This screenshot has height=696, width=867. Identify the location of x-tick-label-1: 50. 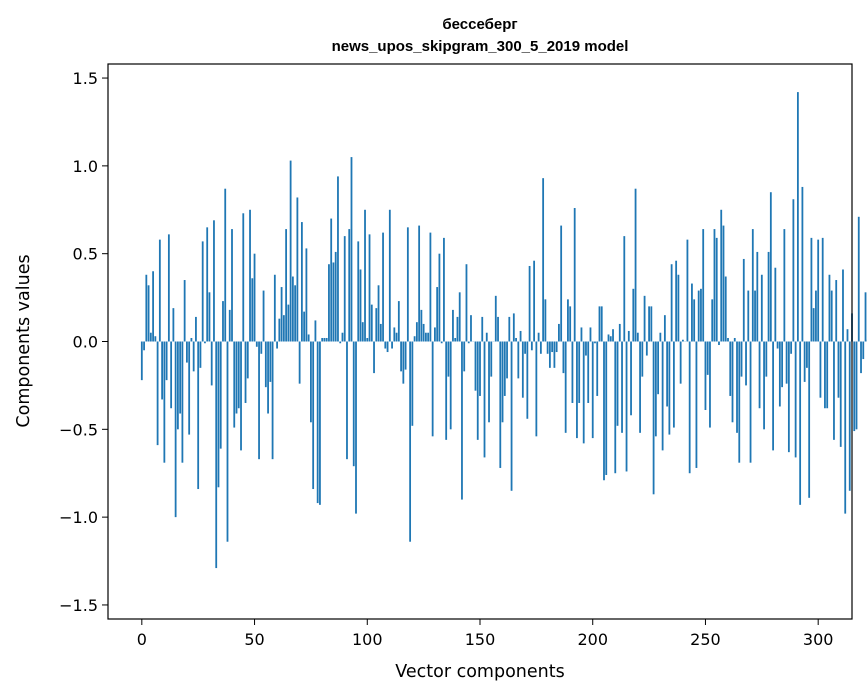
(254, 639).